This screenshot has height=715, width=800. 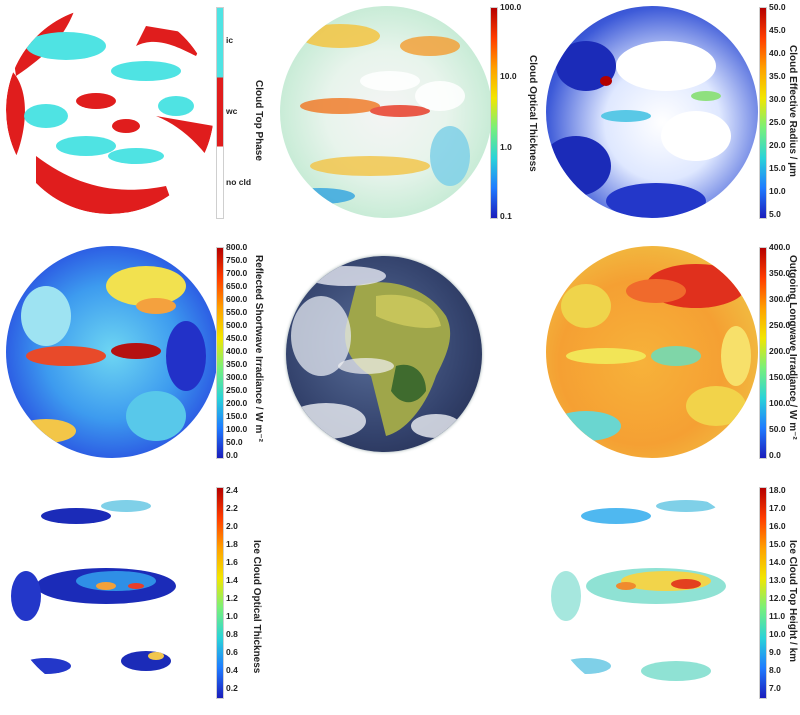 I want to click on ice-cloud-top-height-tick: 9.0, so click(x=775, y=652).